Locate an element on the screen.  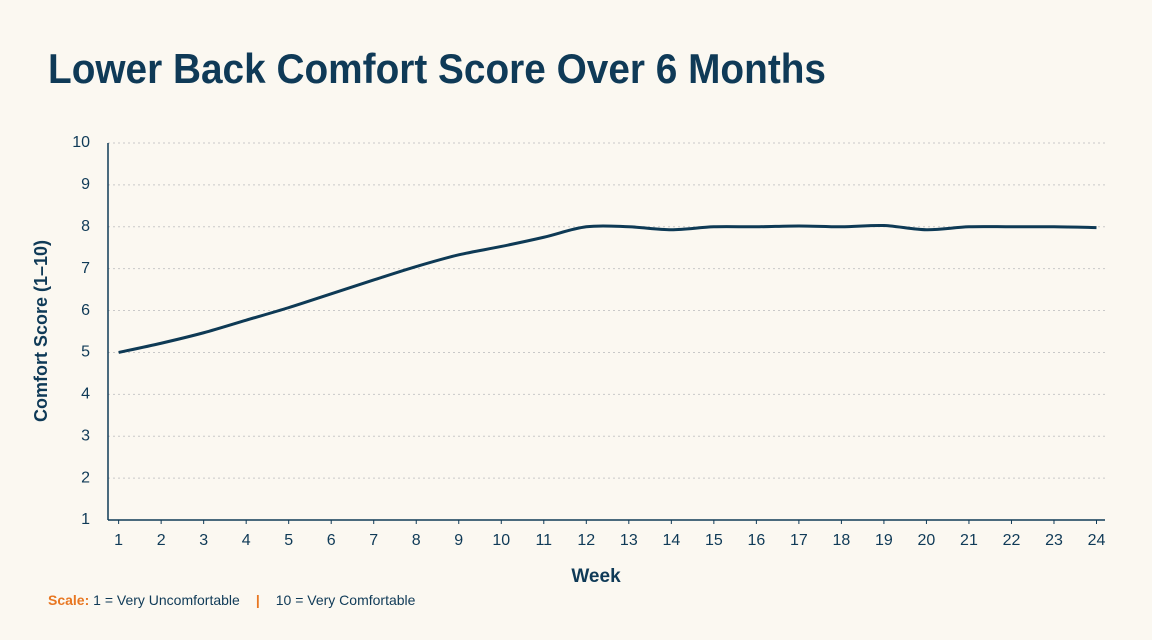
x-tick-label: 11 is located at coordinates (543, 540).